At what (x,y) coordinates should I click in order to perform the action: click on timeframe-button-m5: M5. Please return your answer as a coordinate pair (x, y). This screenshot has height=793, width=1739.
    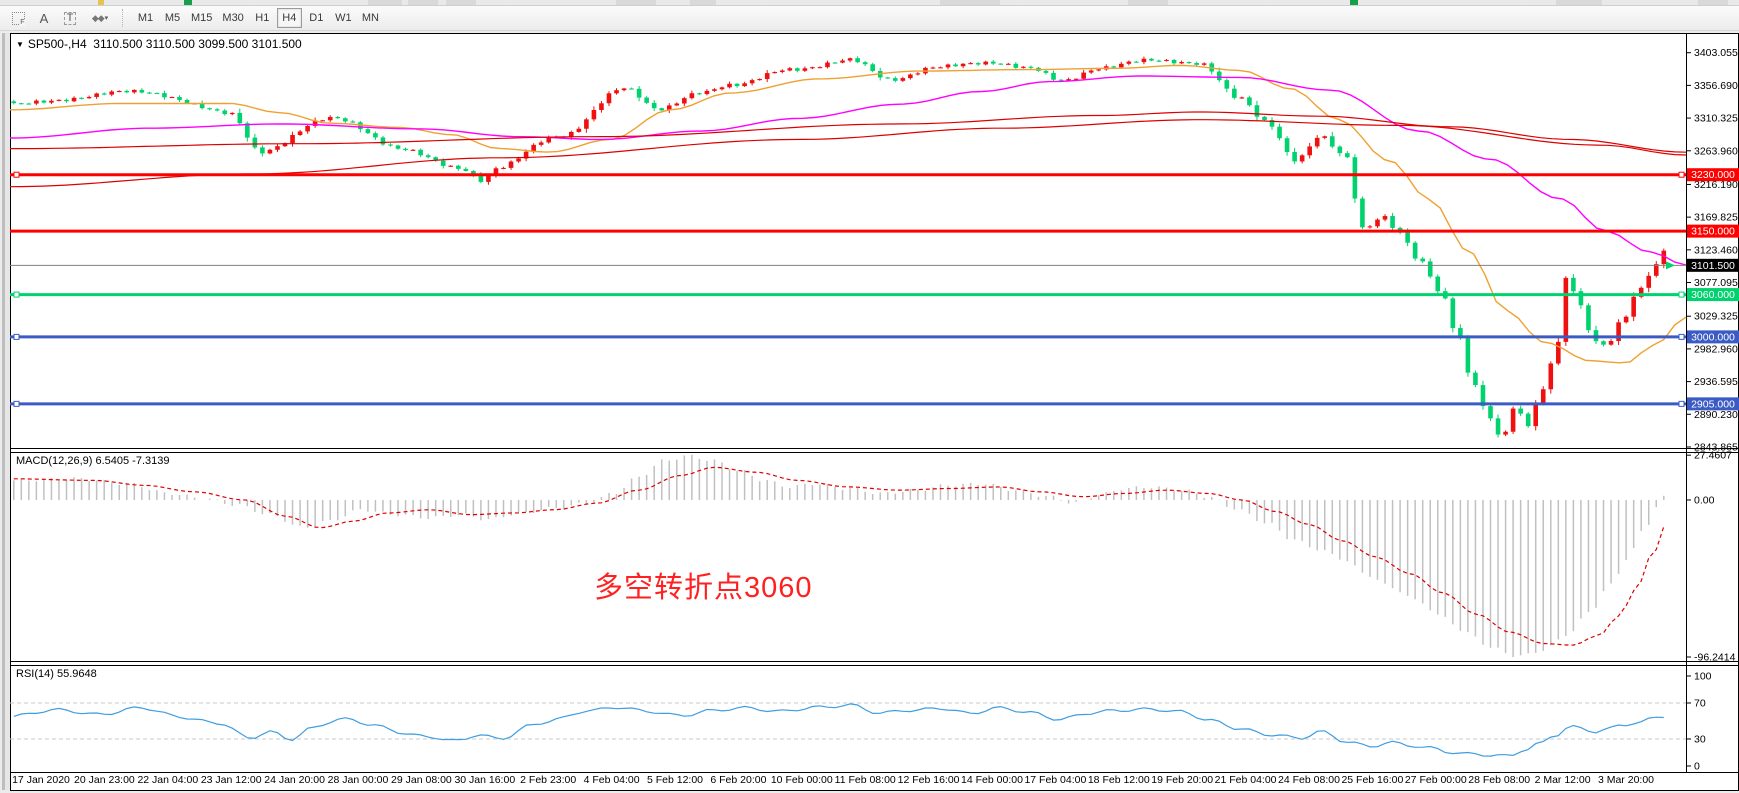
    Looking at the image, I should click on (172, 18).